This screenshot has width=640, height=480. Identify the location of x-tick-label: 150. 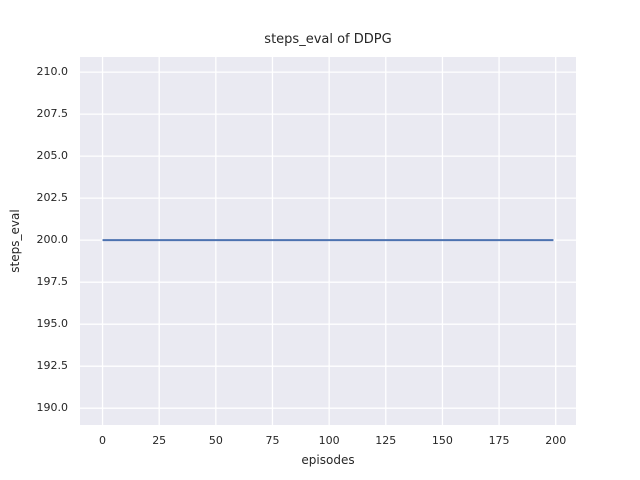
(442, 440).